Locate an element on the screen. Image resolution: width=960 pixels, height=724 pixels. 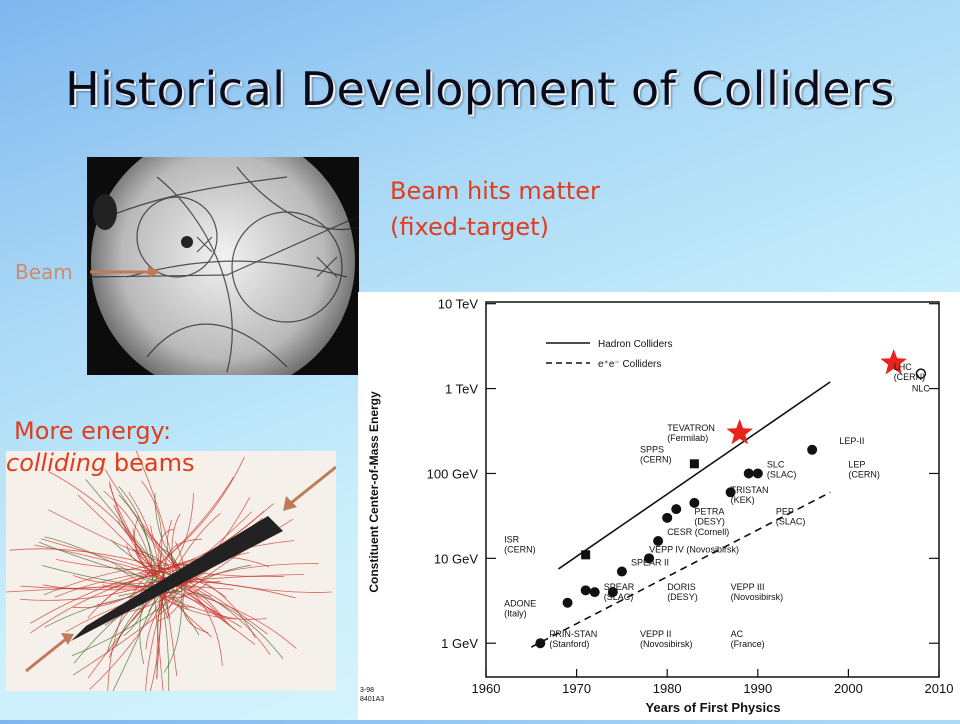
future-point-label: NLC is located at coordinates (921, 389).